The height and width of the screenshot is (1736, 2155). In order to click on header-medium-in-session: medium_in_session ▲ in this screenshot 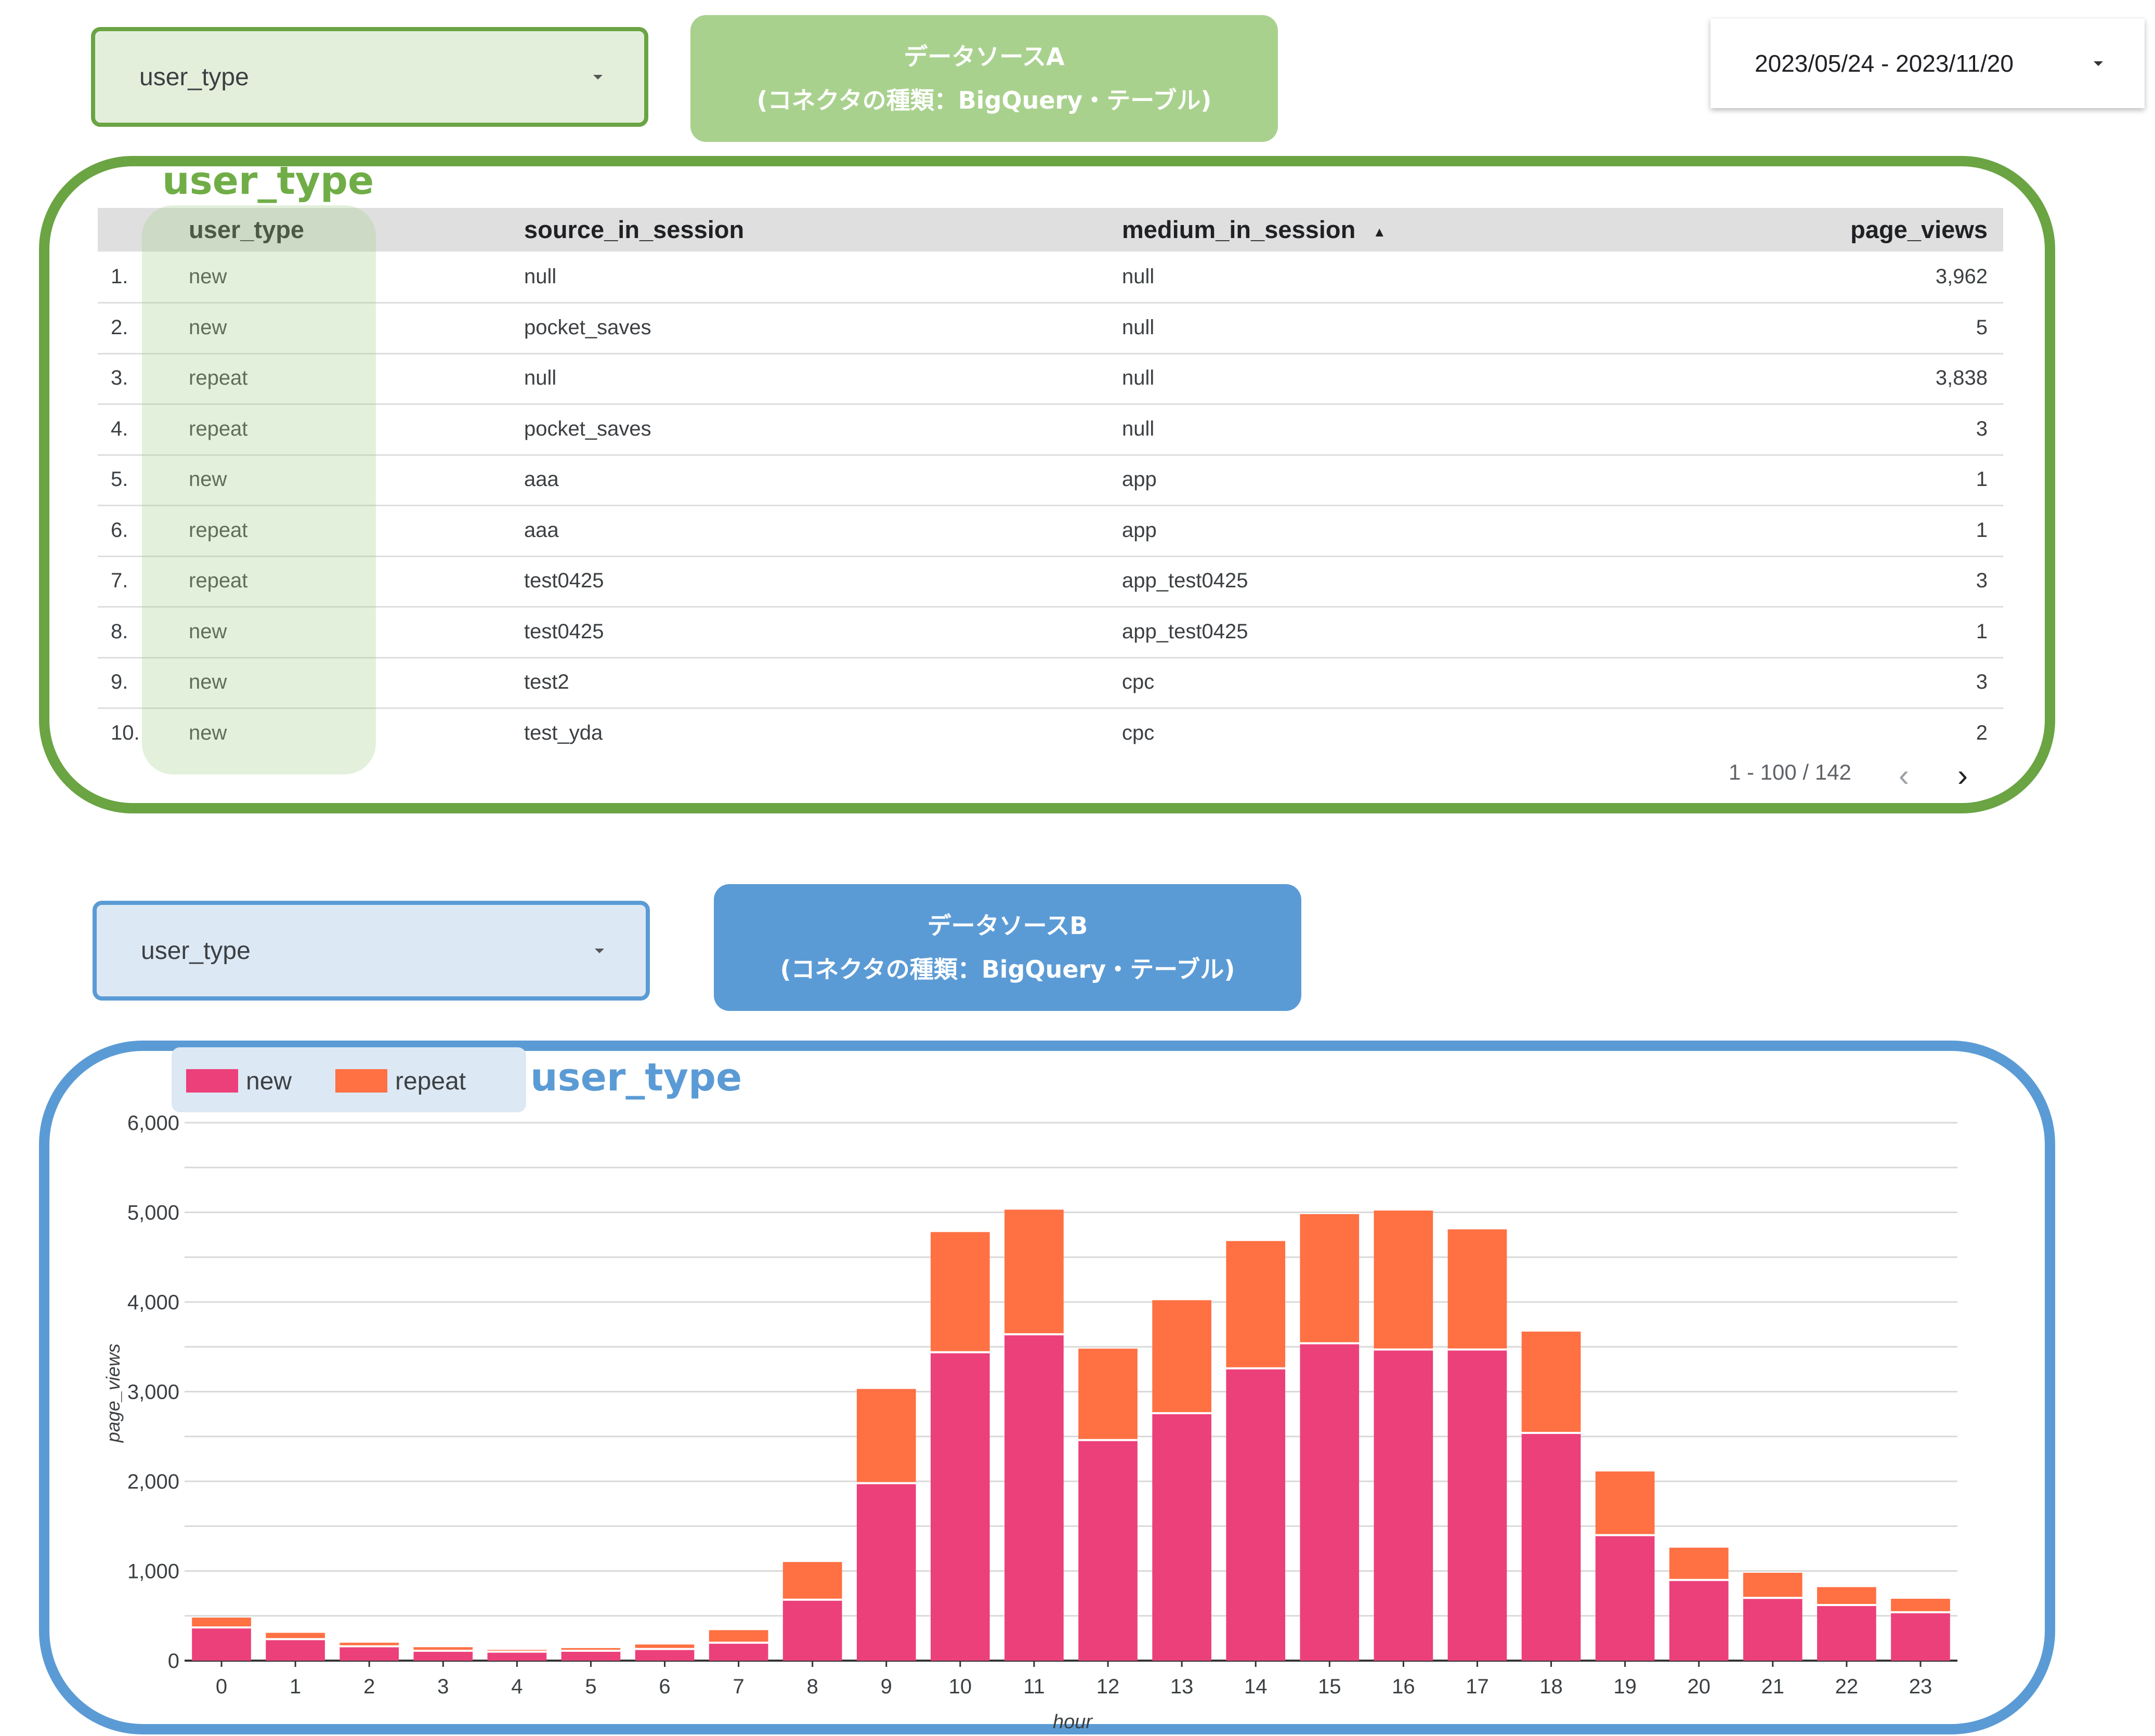, I will do `click(1254, 230)`.